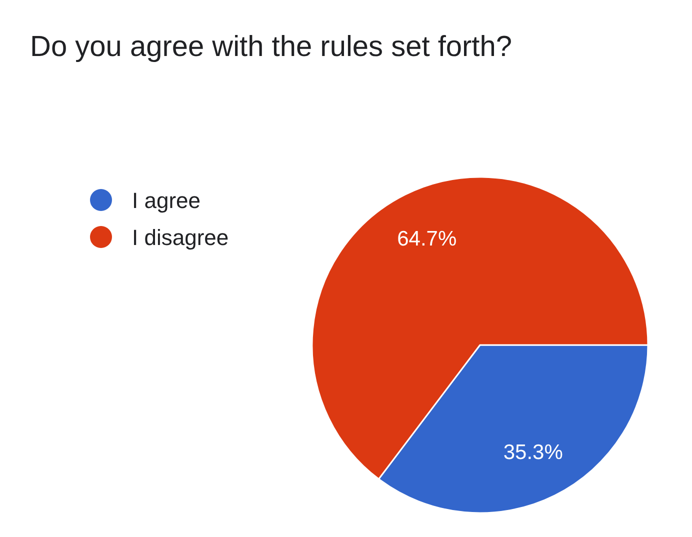 Image resolution: width=692 pixels, height=537 pixels. Describe the element at coordinates (180, 237) in the screenshot. I see `legend-label: I disagree` at that location.